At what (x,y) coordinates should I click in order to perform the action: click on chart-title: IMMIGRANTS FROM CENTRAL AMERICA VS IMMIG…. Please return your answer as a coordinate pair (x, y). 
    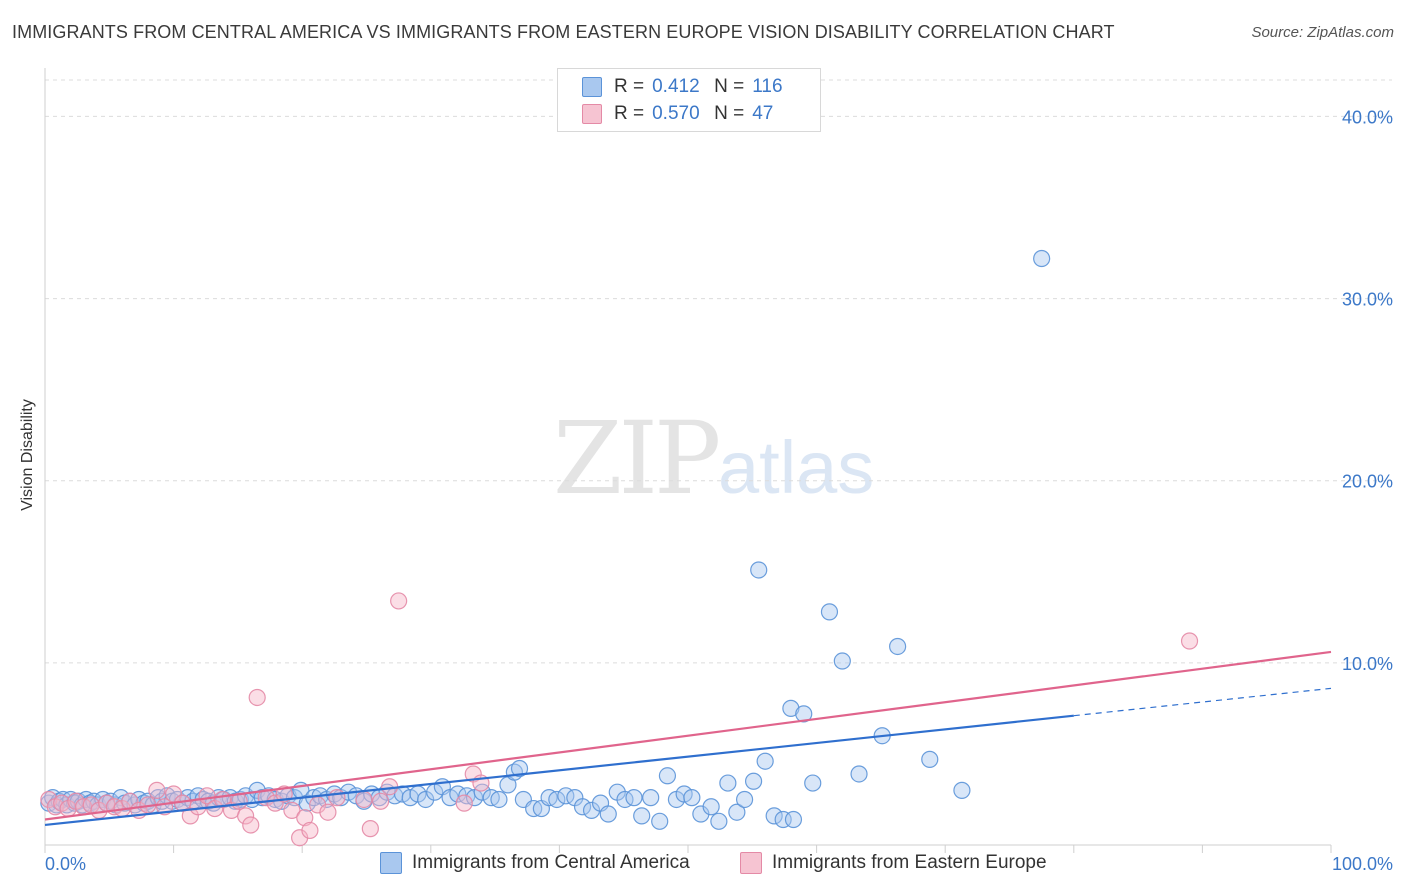
    Looking at the image, I should click on (563, 32).